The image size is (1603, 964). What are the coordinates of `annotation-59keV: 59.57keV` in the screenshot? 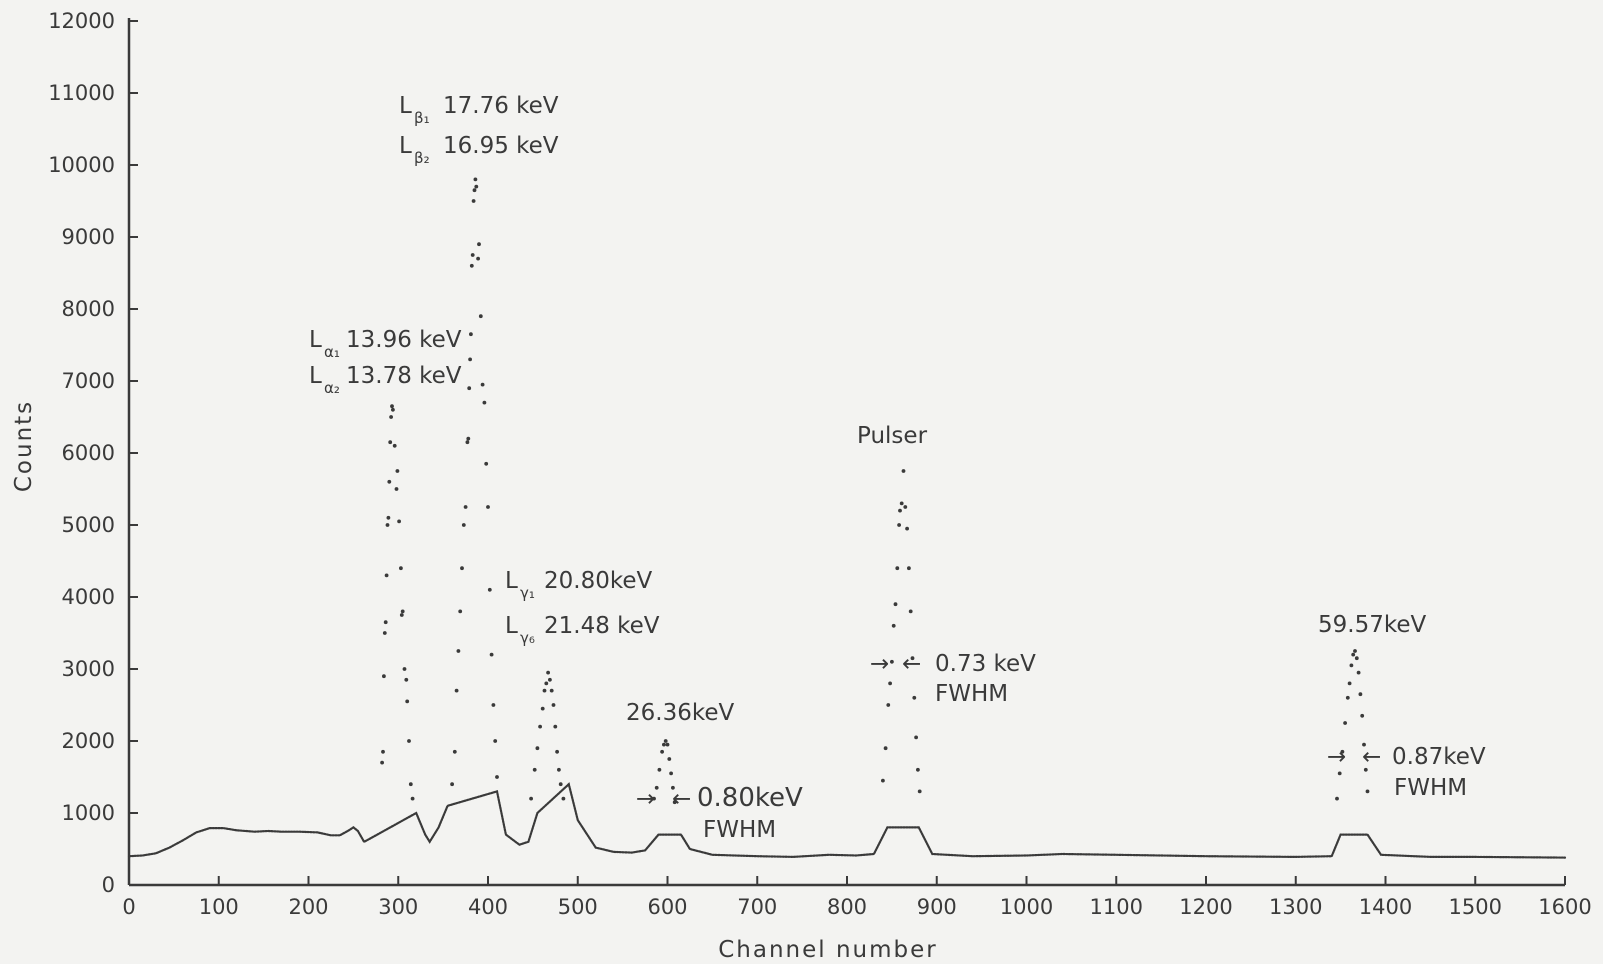 It's located at (1372, 625).